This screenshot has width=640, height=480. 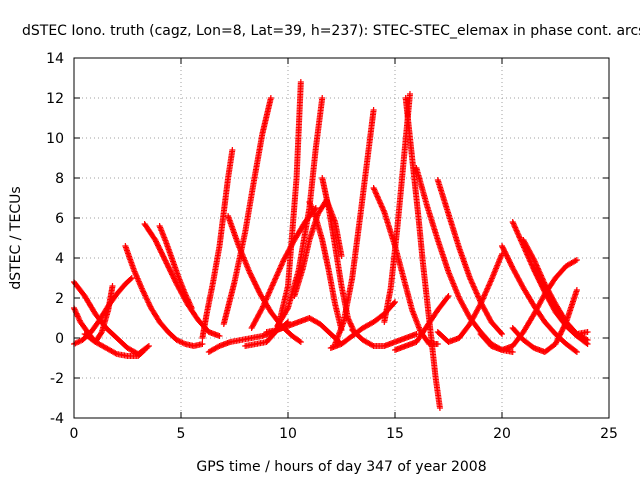 What do you see at coordinates (74, 434) in the screenshot?
I see `x-tick-label: 0` at bounding box center [74, 434].